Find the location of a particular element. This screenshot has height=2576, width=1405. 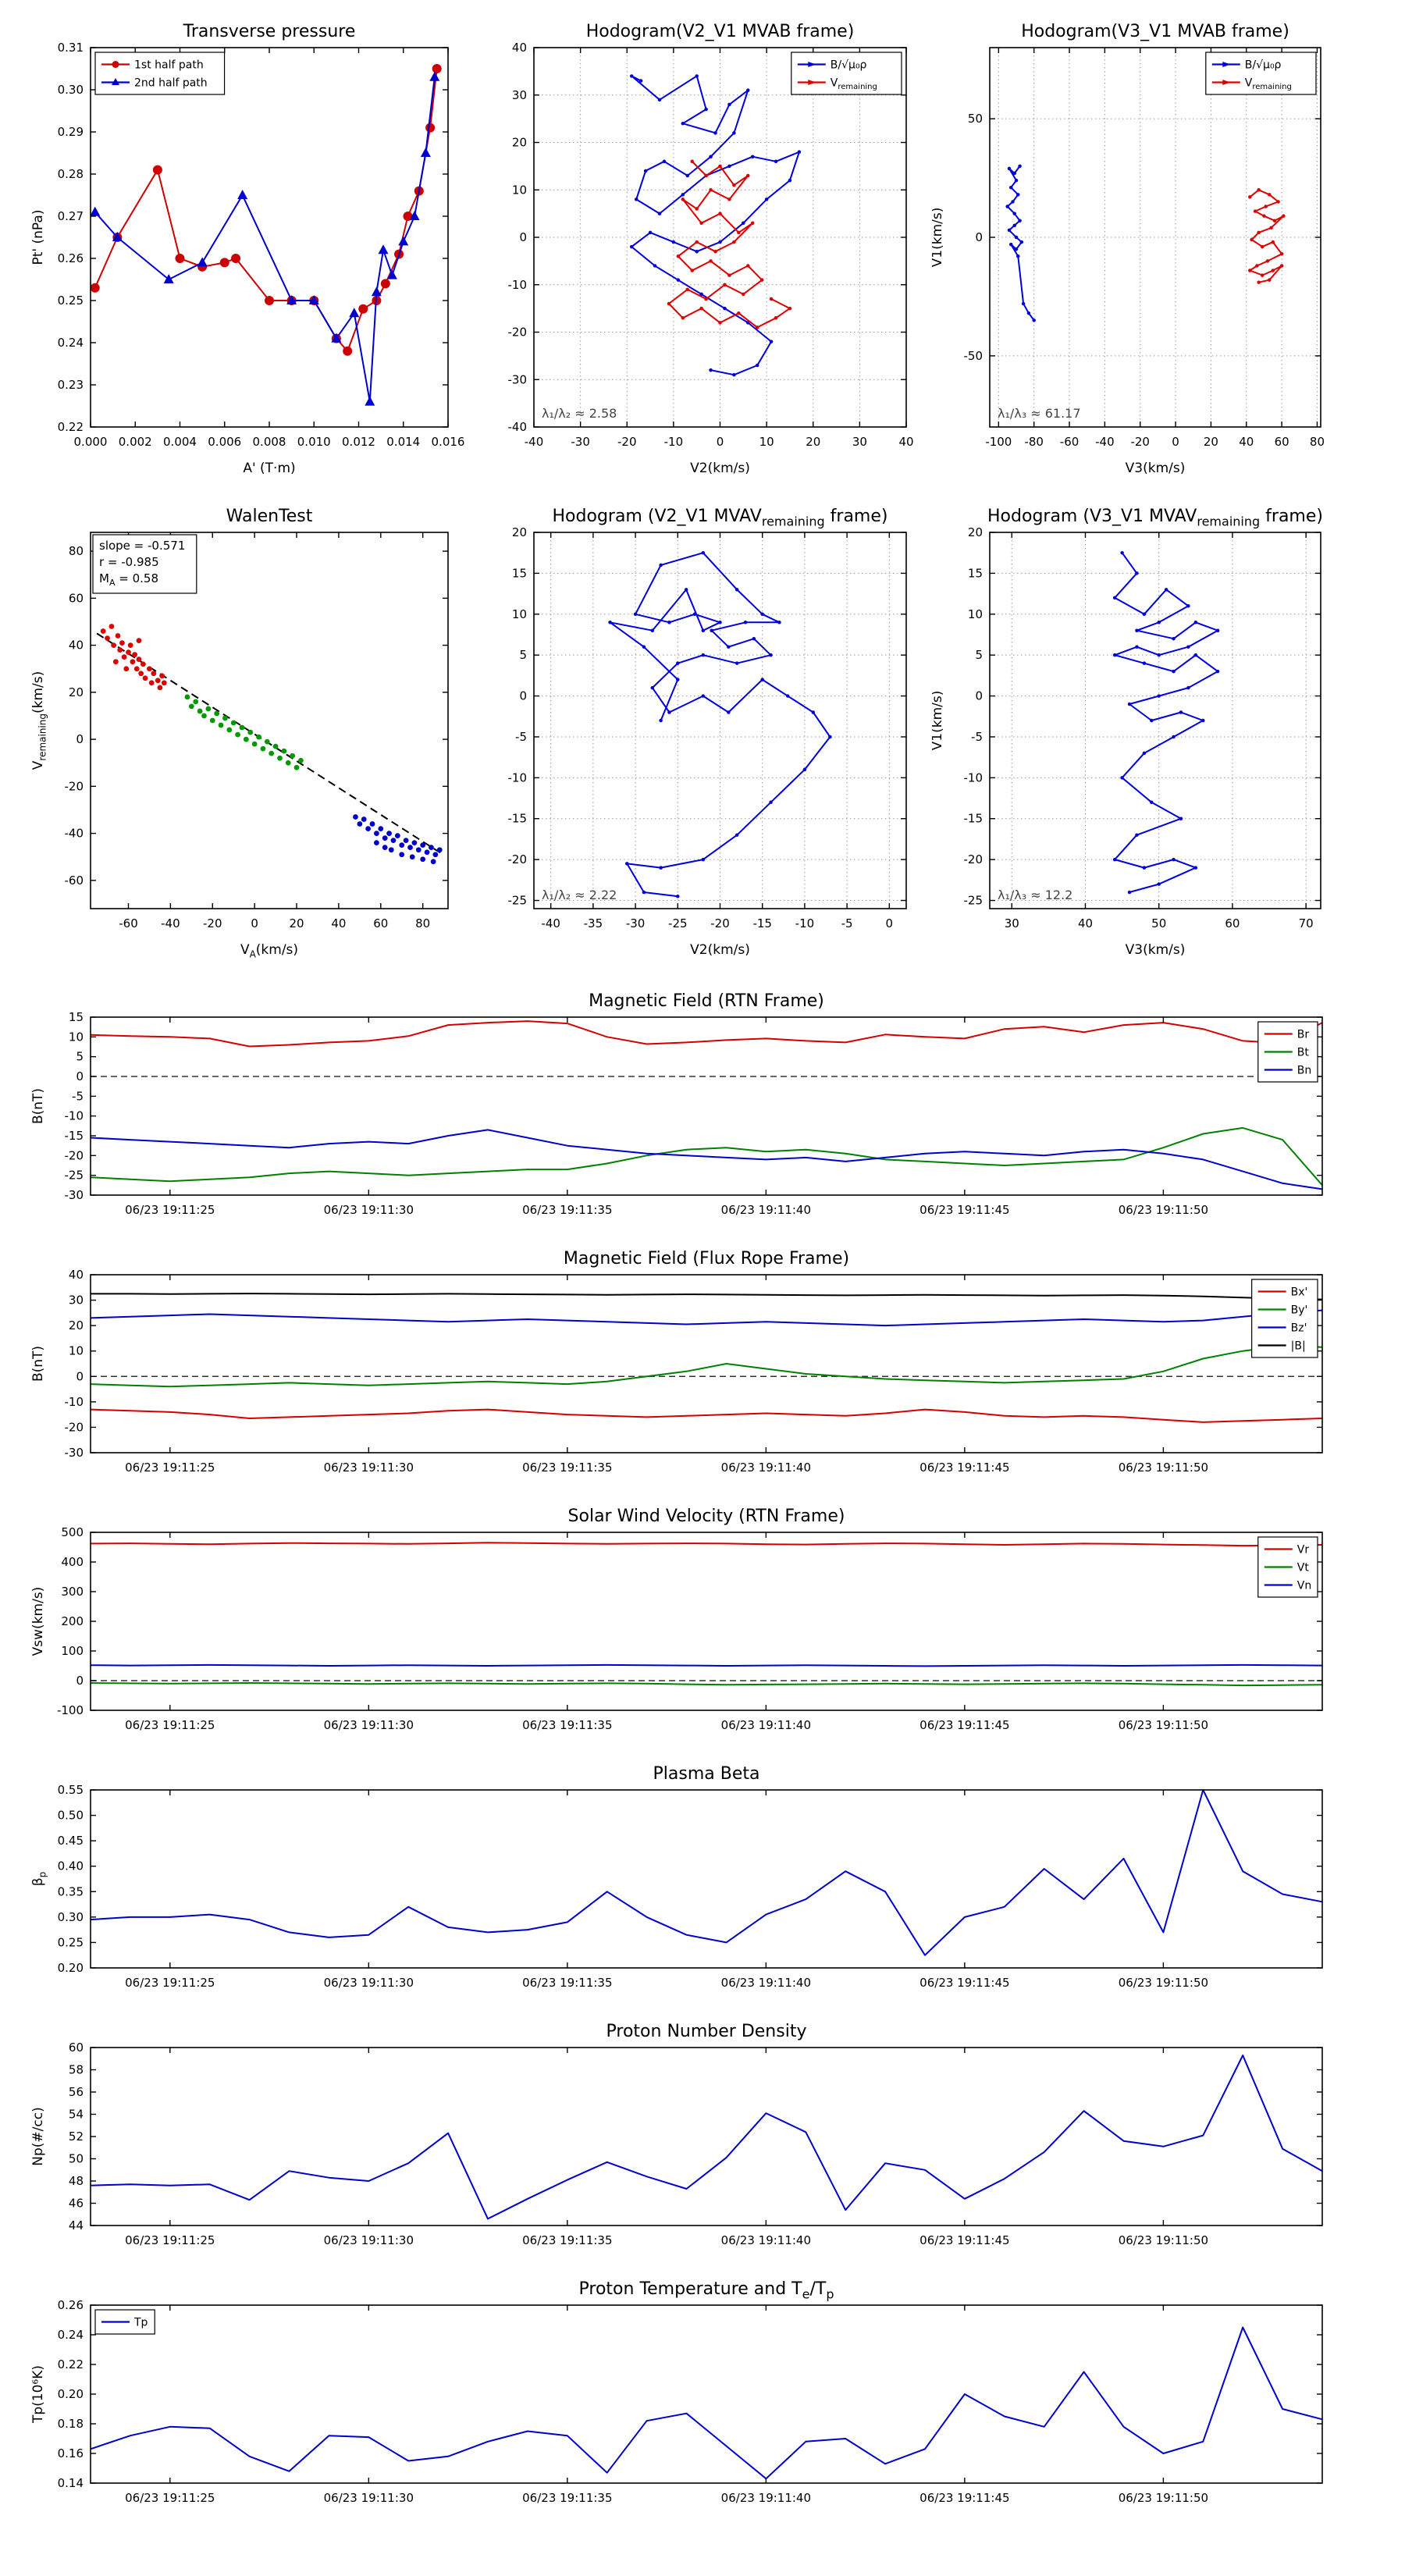

svg-text: Bz' is located at coordinates (1299, 1328).